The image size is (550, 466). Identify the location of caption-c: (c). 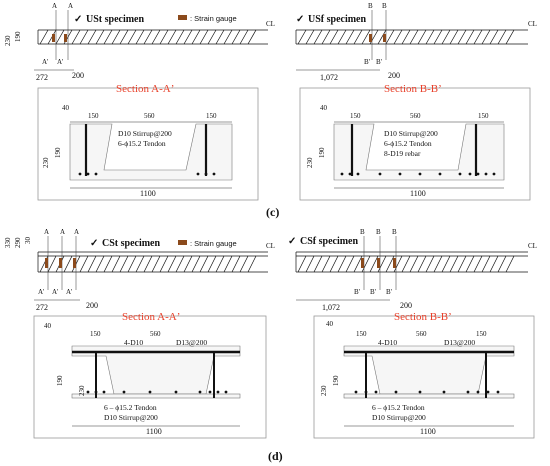
(272, 212).